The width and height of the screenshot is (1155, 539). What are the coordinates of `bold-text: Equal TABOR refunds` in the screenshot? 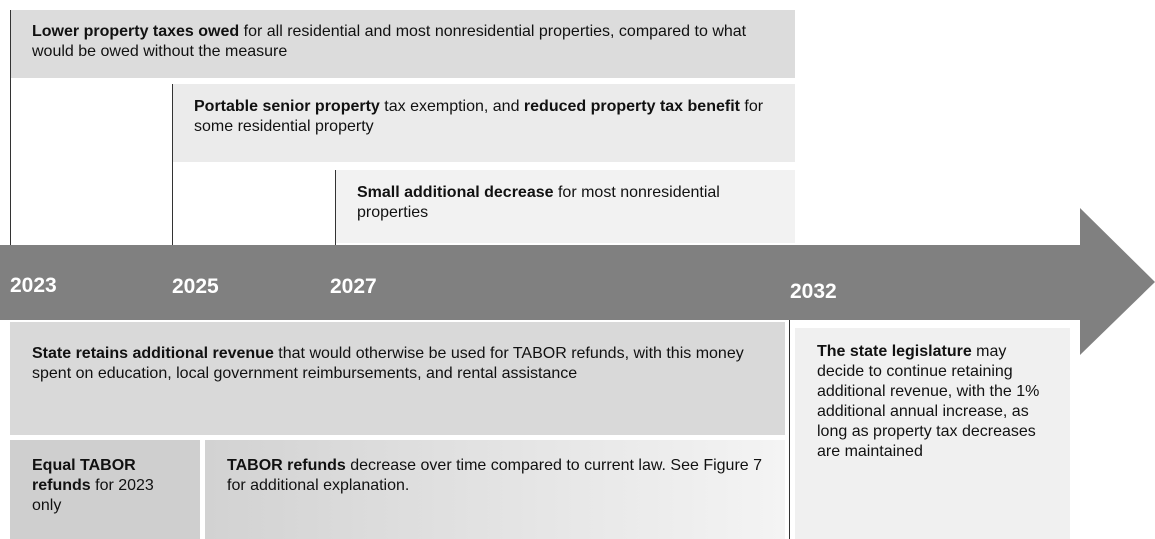 It's located at (84, 475).